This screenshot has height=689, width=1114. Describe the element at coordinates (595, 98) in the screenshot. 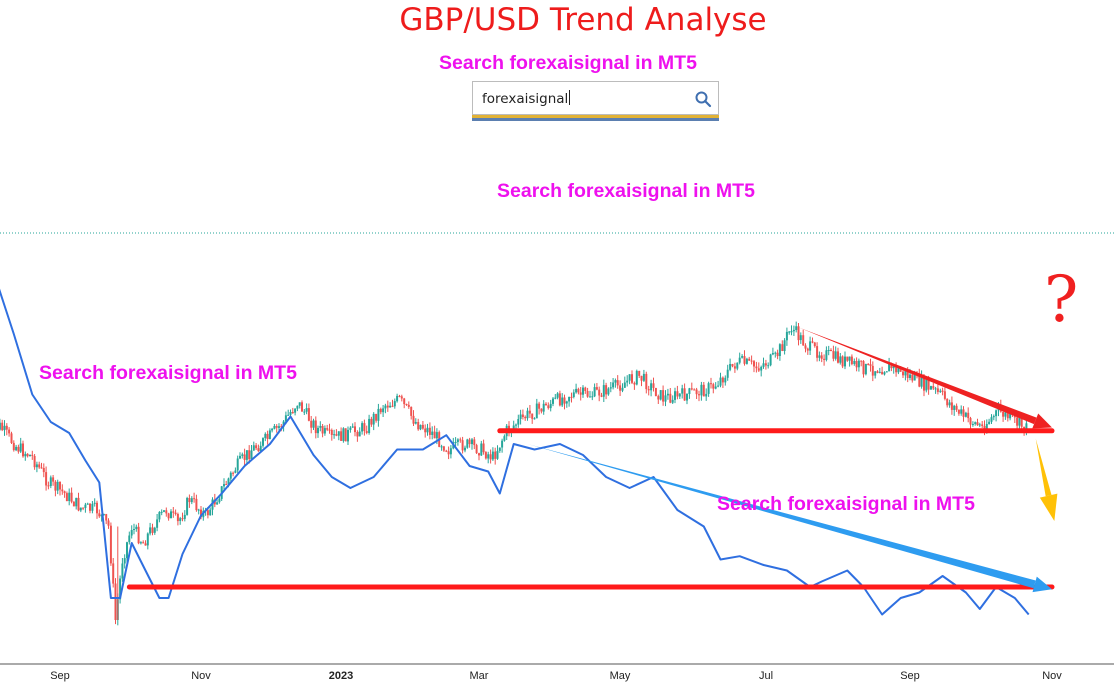

I see `search-box: forexaisignal` at that location.